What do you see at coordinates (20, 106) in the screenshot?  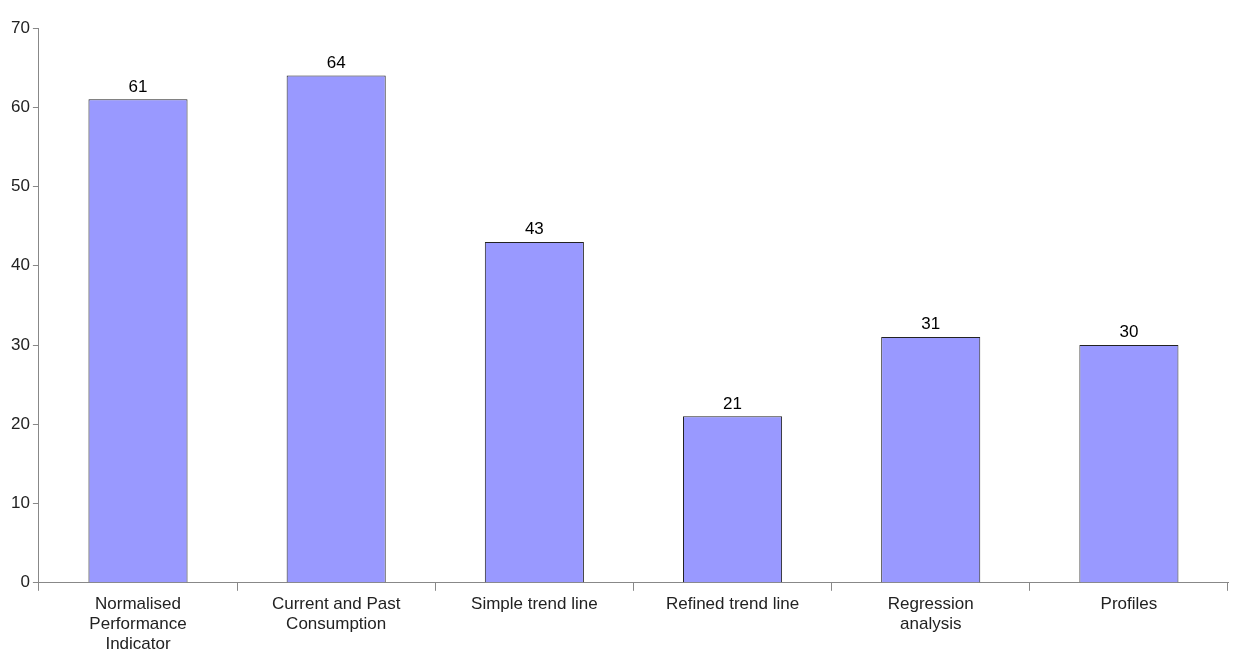 I see `y-tick-label: 60` at bounding box center [20, 106].